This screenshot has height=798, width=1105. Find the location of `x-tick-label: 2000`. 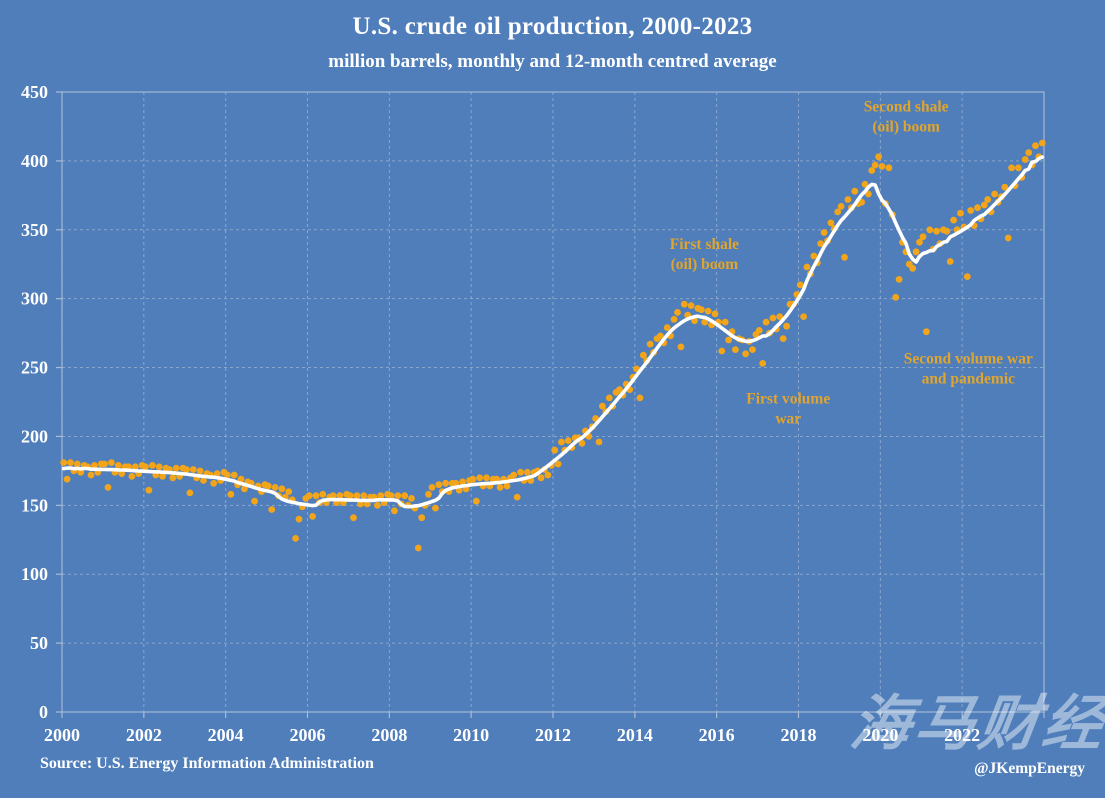

x-tick-label: 2000 is located at coordinates (62, 735).